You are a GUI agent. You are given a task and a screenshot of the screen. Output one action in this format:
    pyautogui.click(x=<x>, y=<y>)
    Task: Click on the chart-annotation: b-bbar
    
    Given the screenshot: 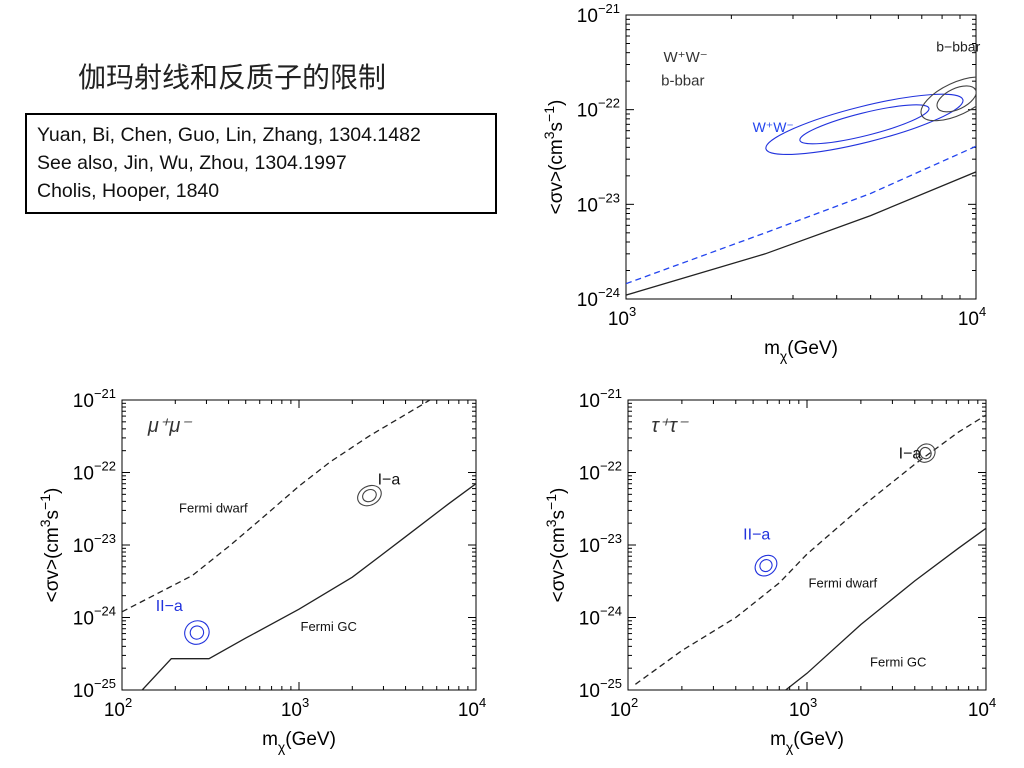 What is the action you would take?
    pyautogui.click(x=682, y=81)
    